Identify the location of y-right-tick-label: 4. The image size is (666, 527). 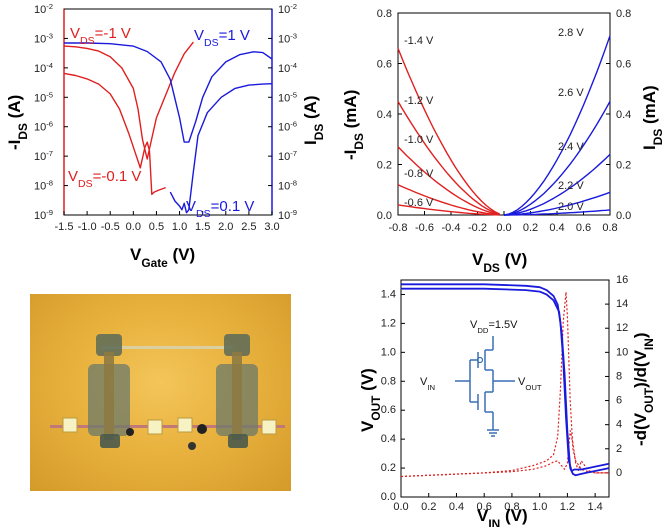
(619, 425).